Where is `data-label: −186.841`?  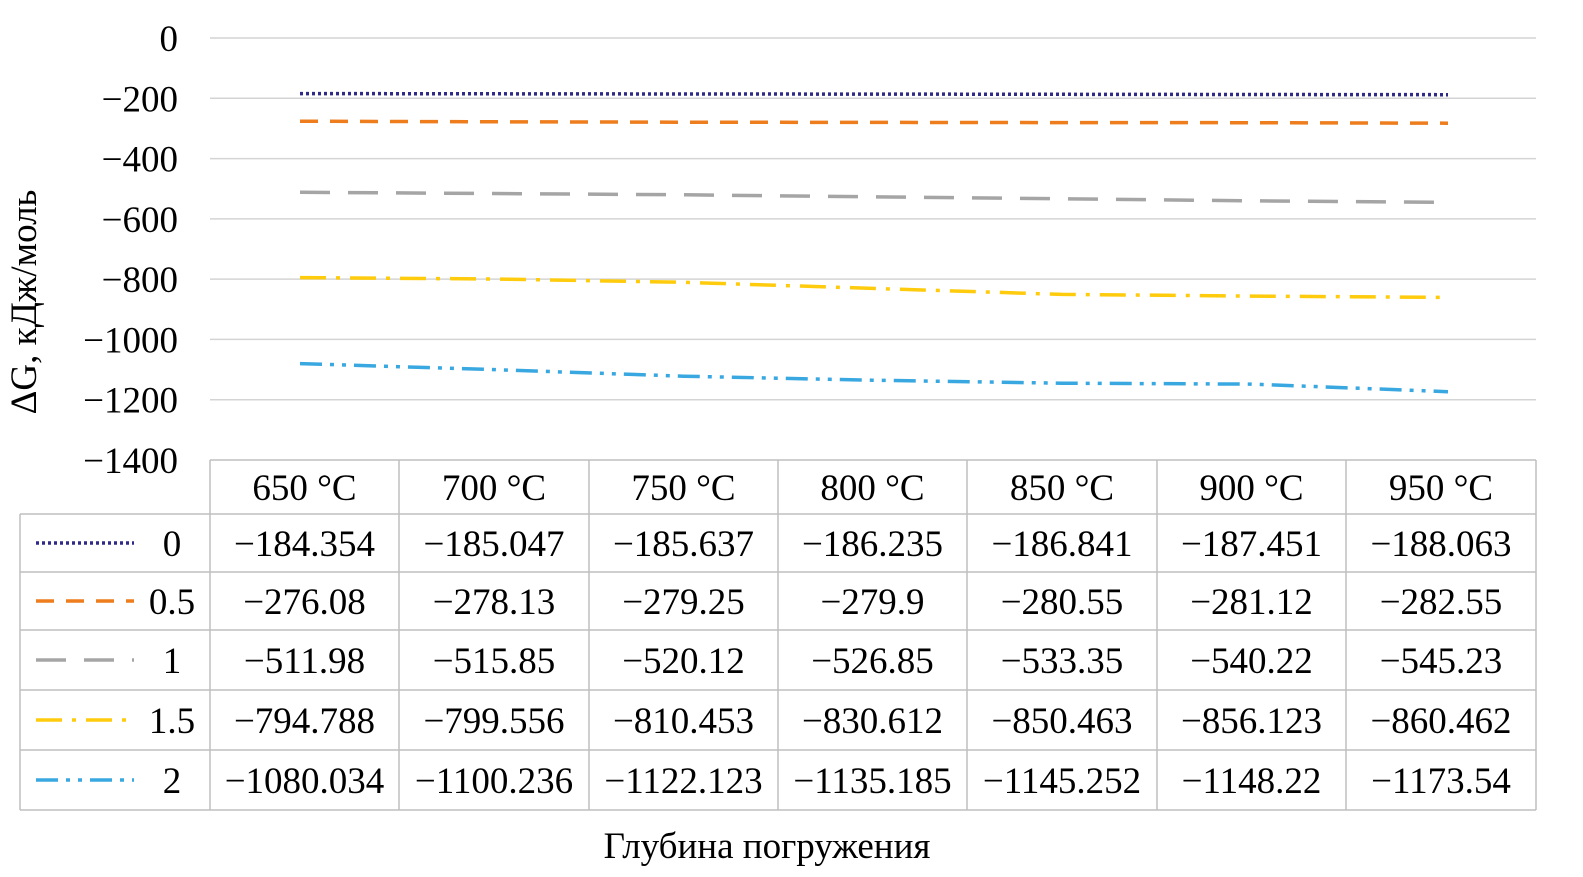
data-label: −186.841 is located at coordinates (1061, 544).